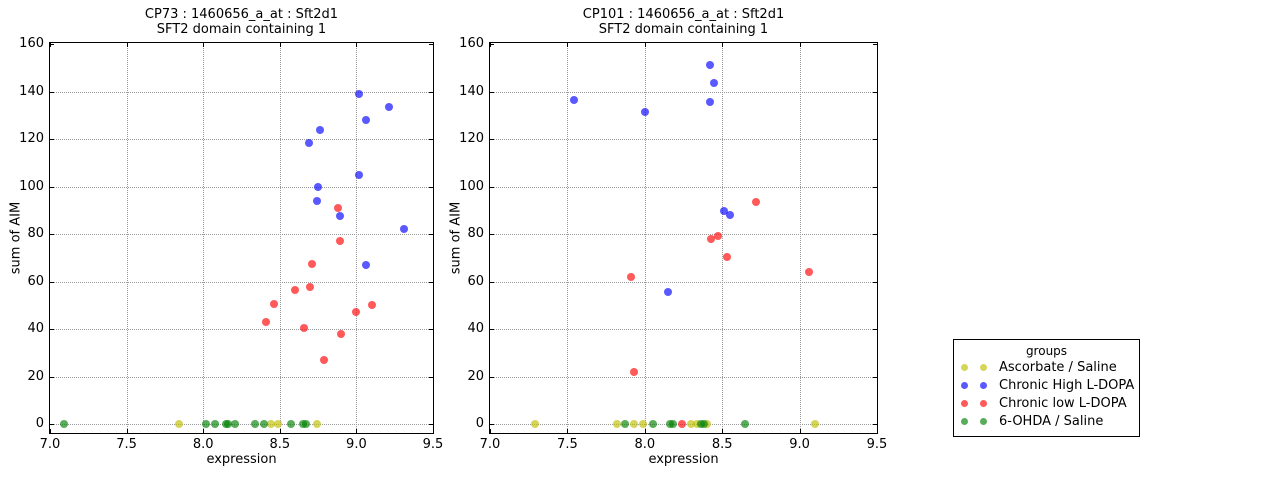  Describe the element at coordinates (241, 29) in the screenshot. I see `plot-title-line2: SFT2 domain containing 1` at that location.